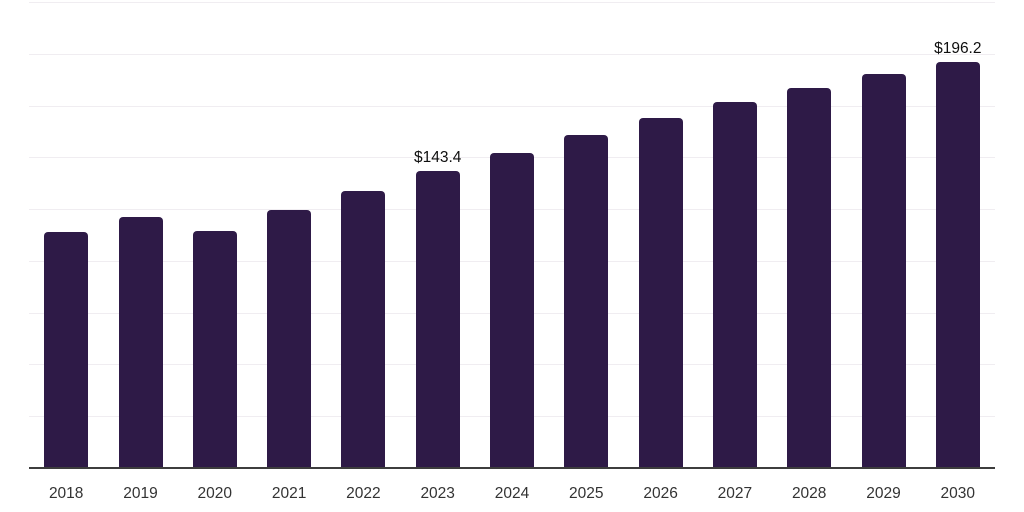  Describe the element at coordinates (512, 468) in the screenshot. I see `x-axis-line` at that location.